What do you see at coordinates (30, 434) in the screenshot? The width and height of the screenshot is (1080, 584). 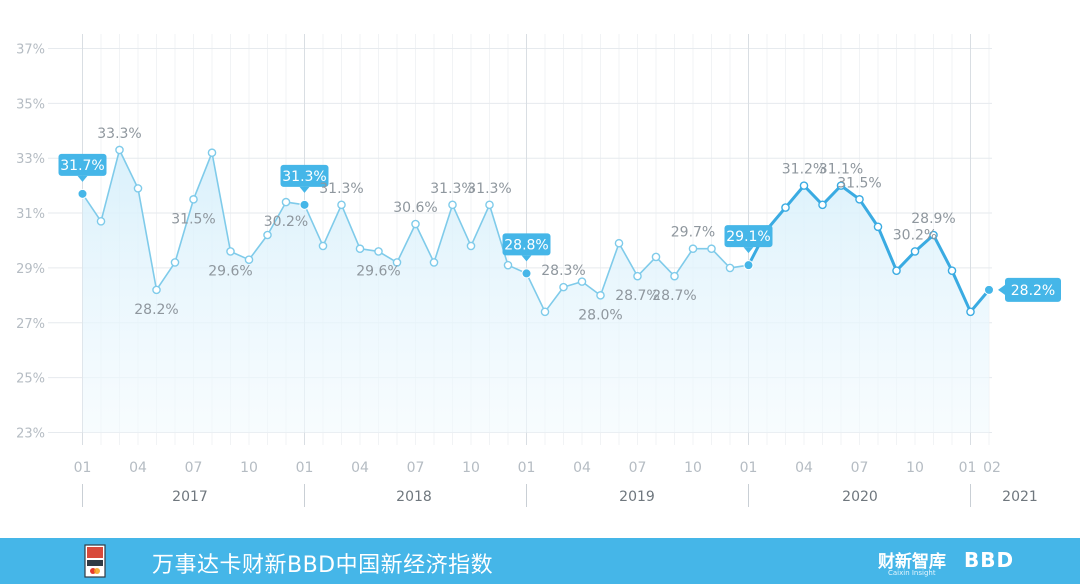 I see `y-tick-label: 23%` at bounding box center [30, 434].